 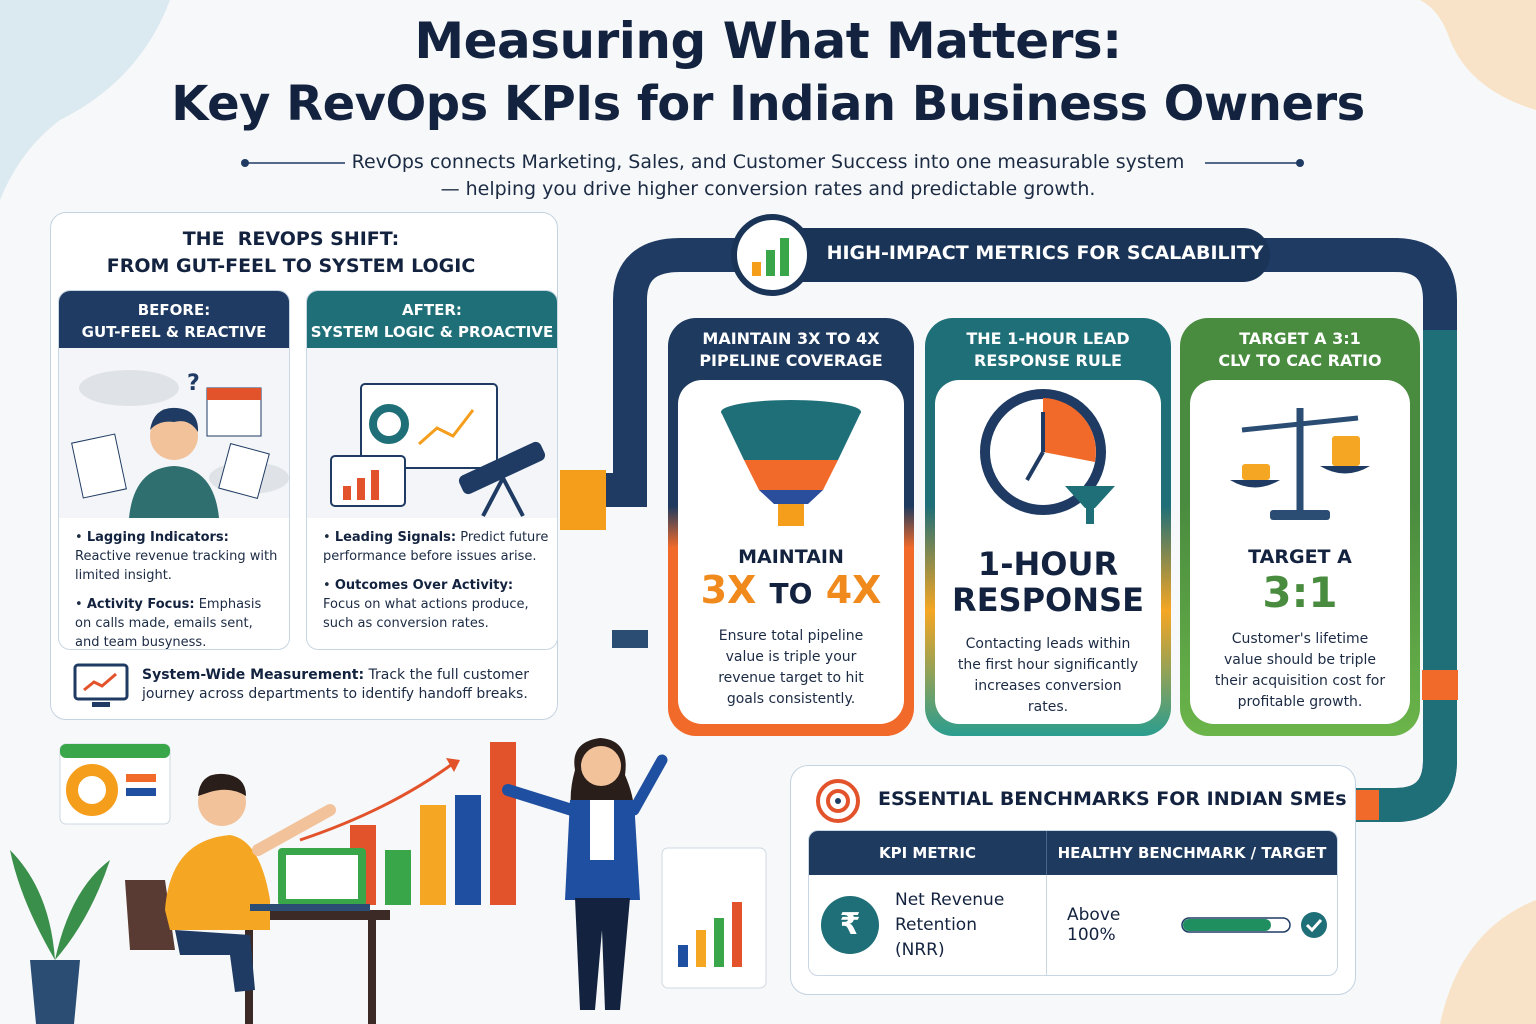 I want to click on card-big: 3:1, so click(x=1300, y=592).